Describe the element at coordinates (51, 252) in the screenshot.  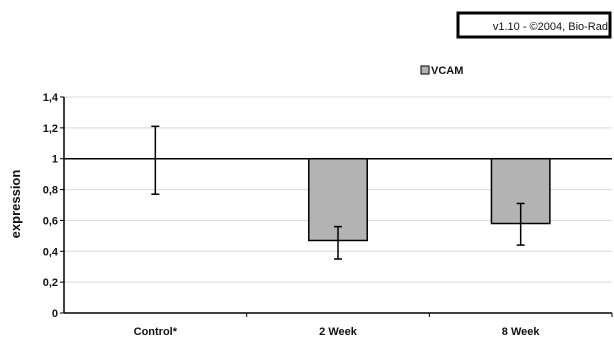
I see `y-tick-label: 0,4` at that location.